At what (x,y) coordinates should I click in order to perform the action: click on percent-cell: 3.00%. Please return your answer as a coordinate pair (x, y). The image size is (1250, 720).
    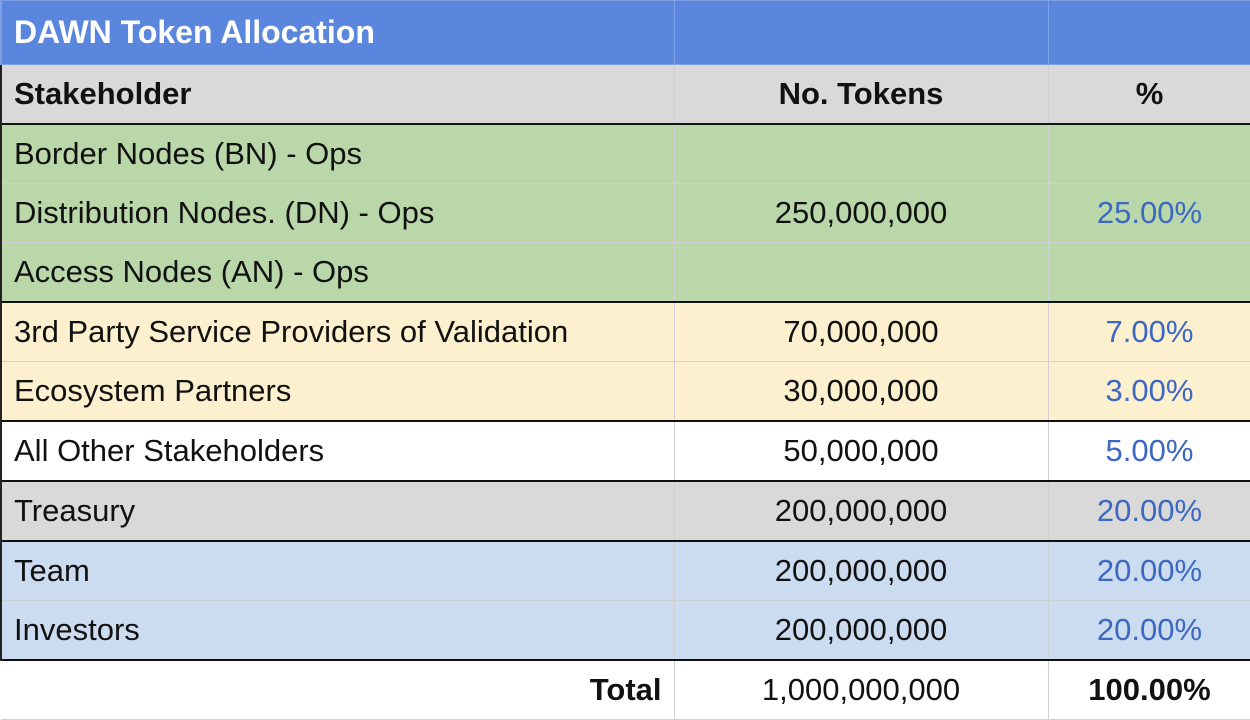
    Looking at the image, I should click on (1148, 391).